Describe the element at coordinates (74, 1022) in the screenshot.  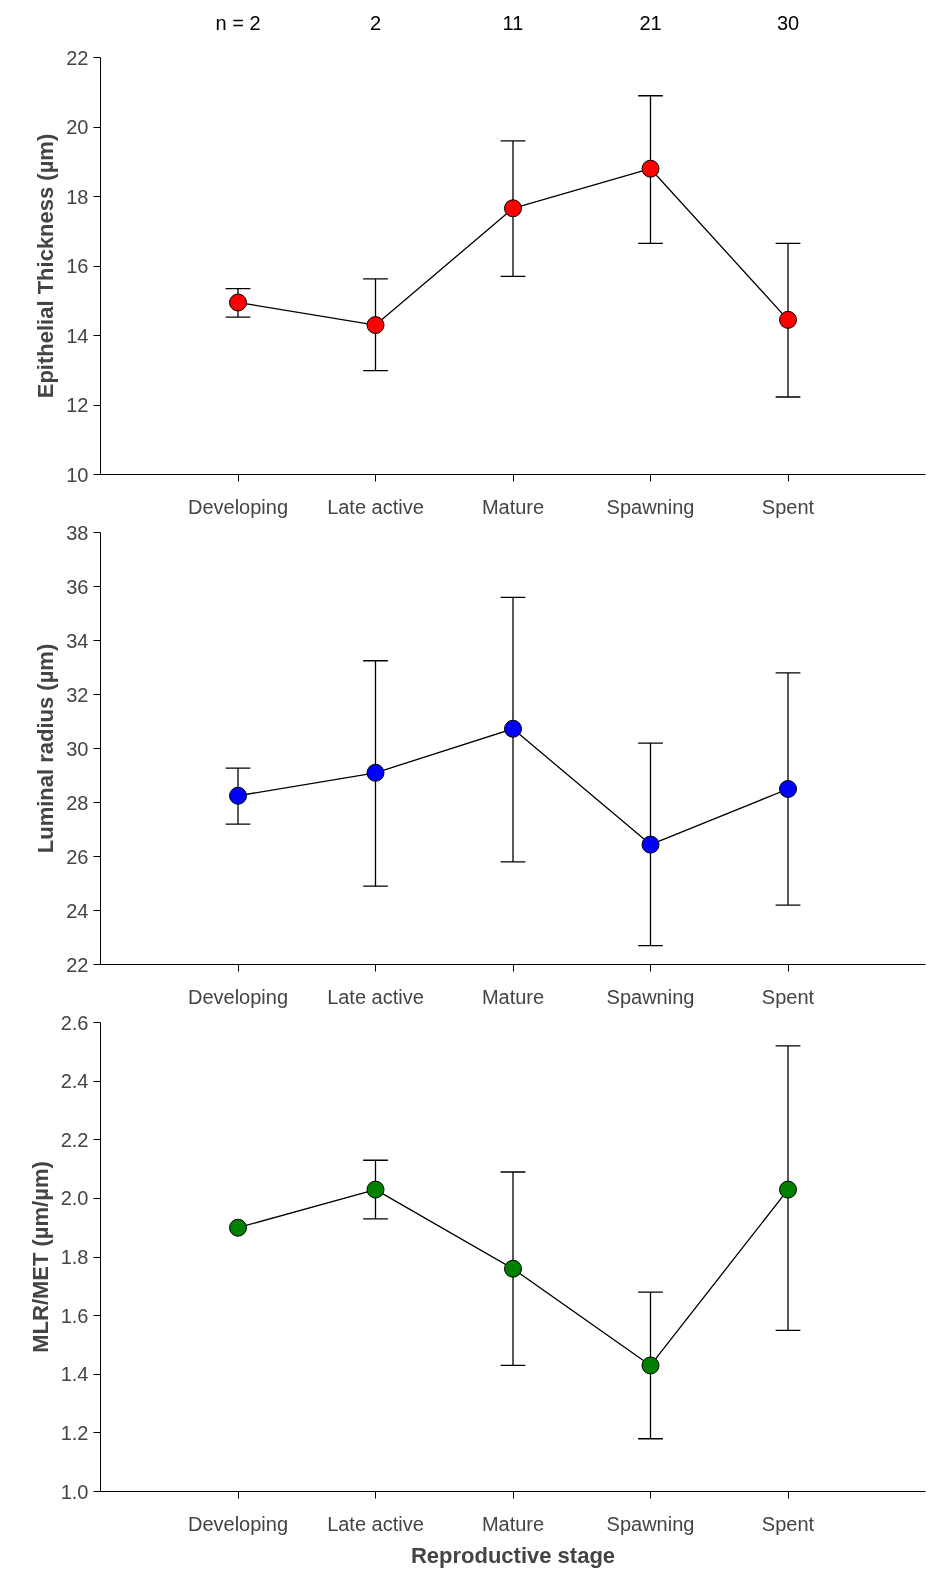
I see `y-tick-label: 2.6` at that location.